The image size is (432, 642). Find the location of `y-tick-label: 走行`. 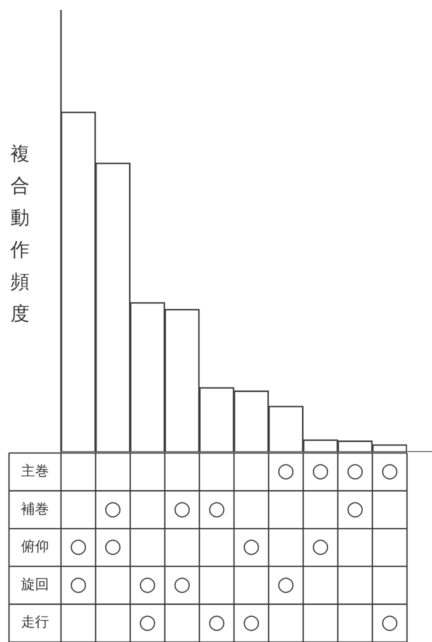

y-tick-label: 走行 is located at coordinates (35, 622).